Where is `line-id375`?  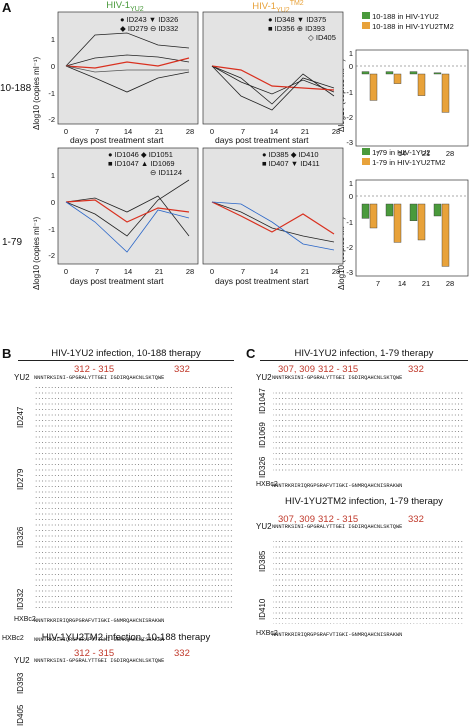 line-id375 is located at coordinates (273, 80).